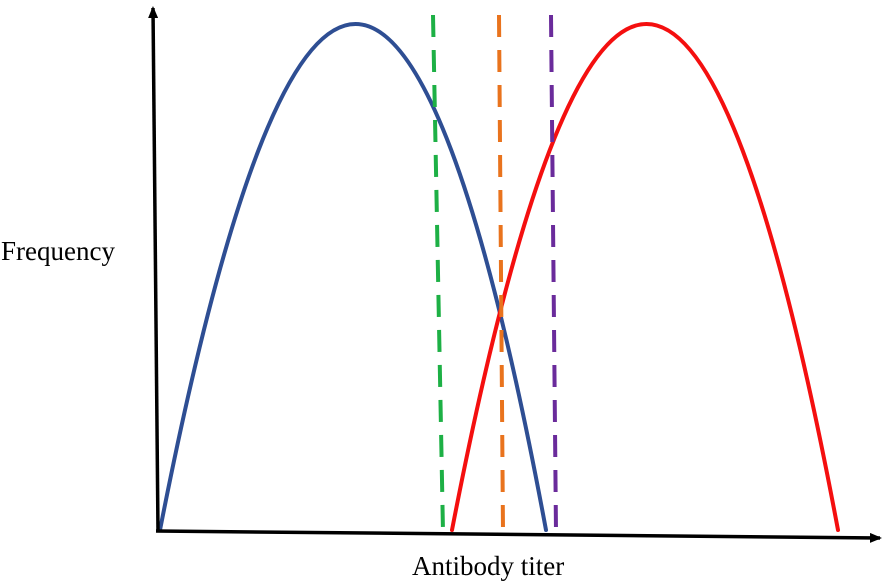  What do you see at coordinates (154, 269) in the screenshot?
I see `y-axis` at bounding box center [154, 269].